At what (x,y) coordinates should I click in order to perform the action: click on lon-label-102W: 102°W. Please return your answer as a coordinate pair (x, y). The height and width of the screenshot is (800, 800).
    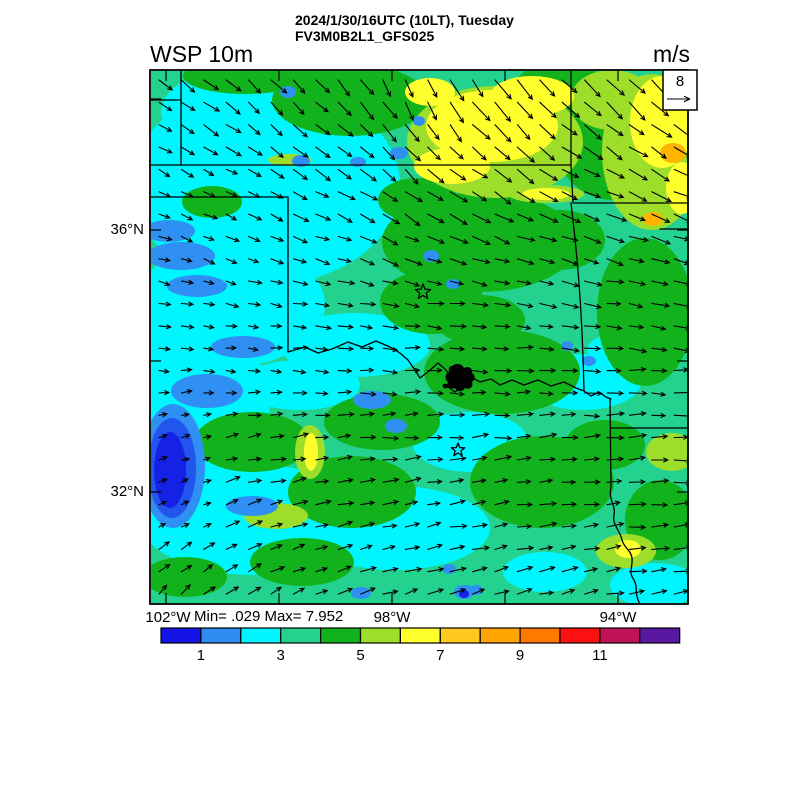
    Looking at the image, I should click on (168, 617).